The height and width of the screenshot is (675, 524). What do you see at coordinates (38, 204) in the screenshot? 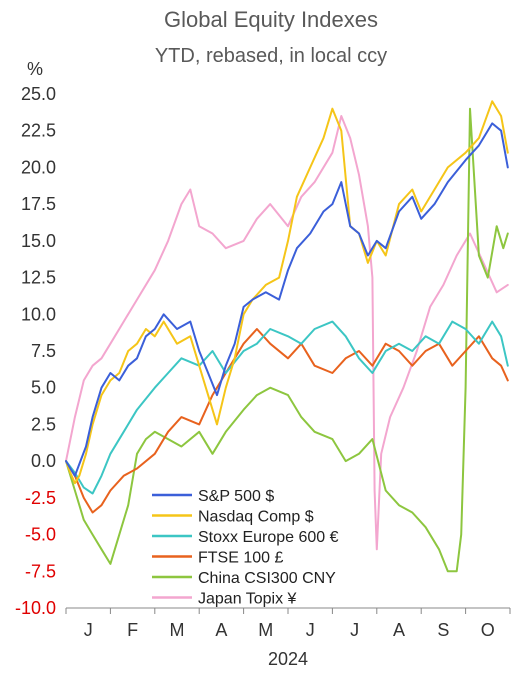
I see `y-tick-label: 17.5` at bounding box center [38, 204].